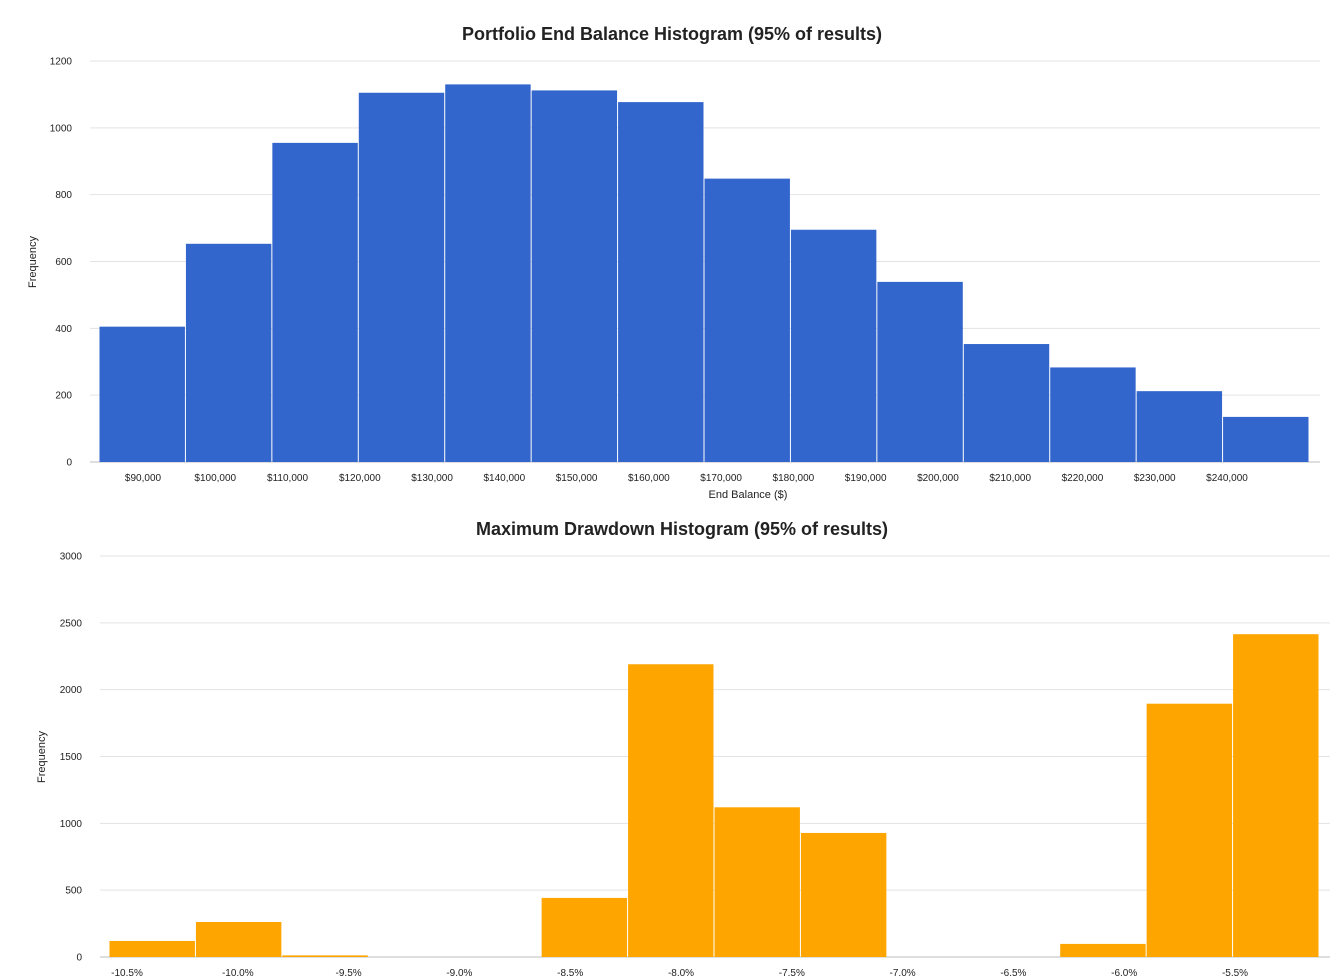 The width and height of the screenshot is (1333, 978). I want to click on x-tick-label: $110,000, so click(287, 478).